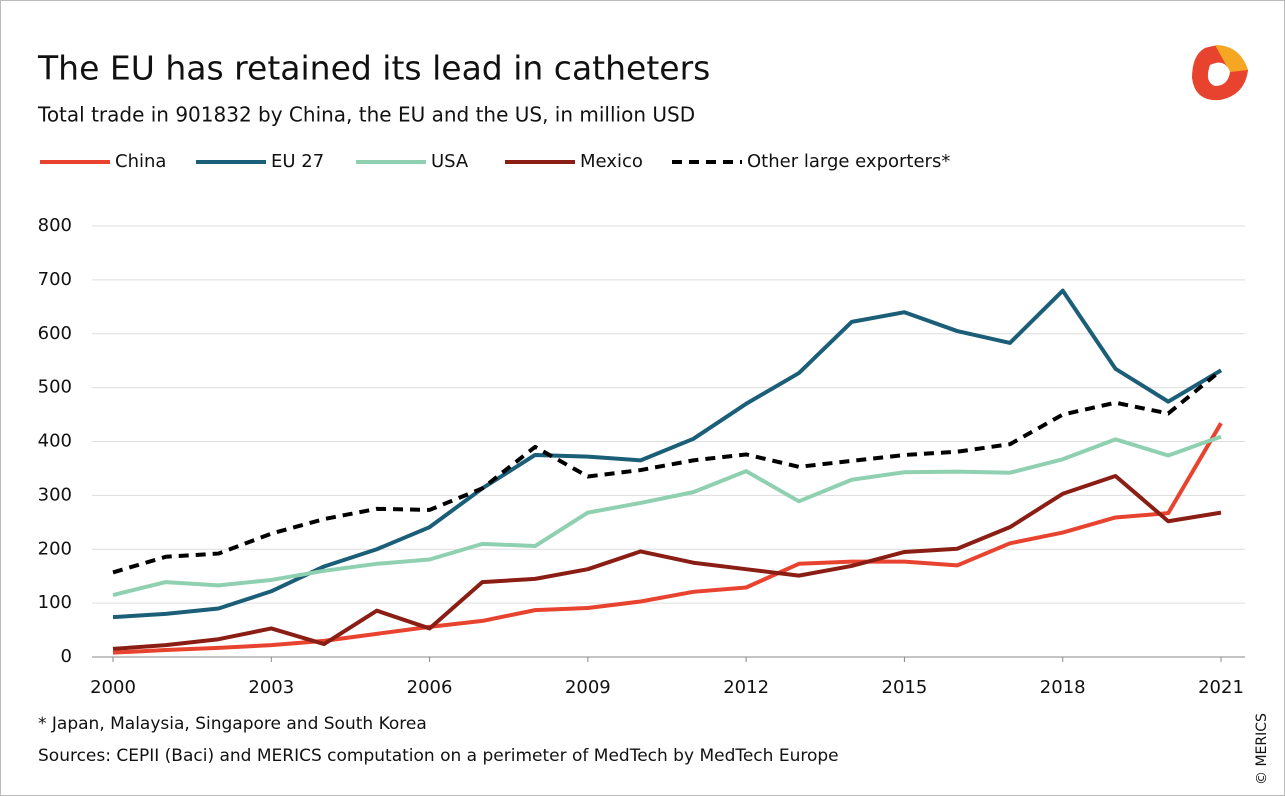  I want to click on legend-label: EU 27, so click(297, 161).